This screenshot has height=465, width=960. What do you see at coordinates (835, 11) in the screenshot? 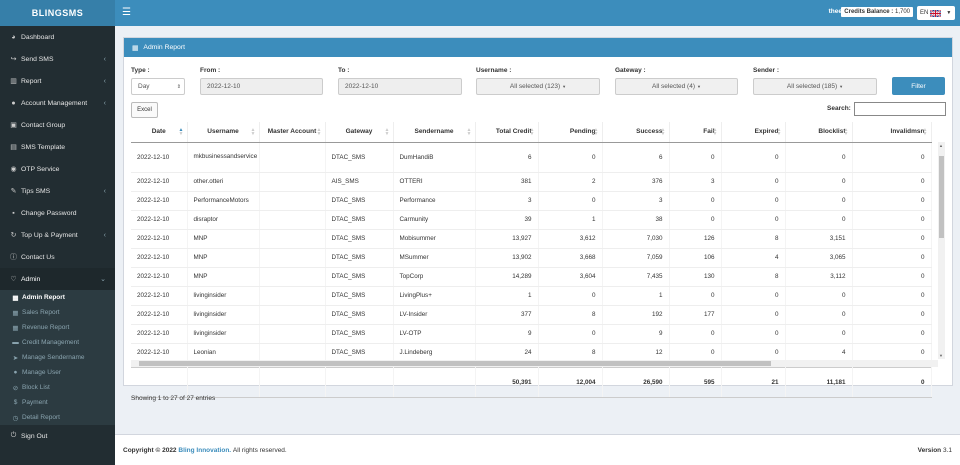
I see `user-name: thee` at bounding box center [835, 11].